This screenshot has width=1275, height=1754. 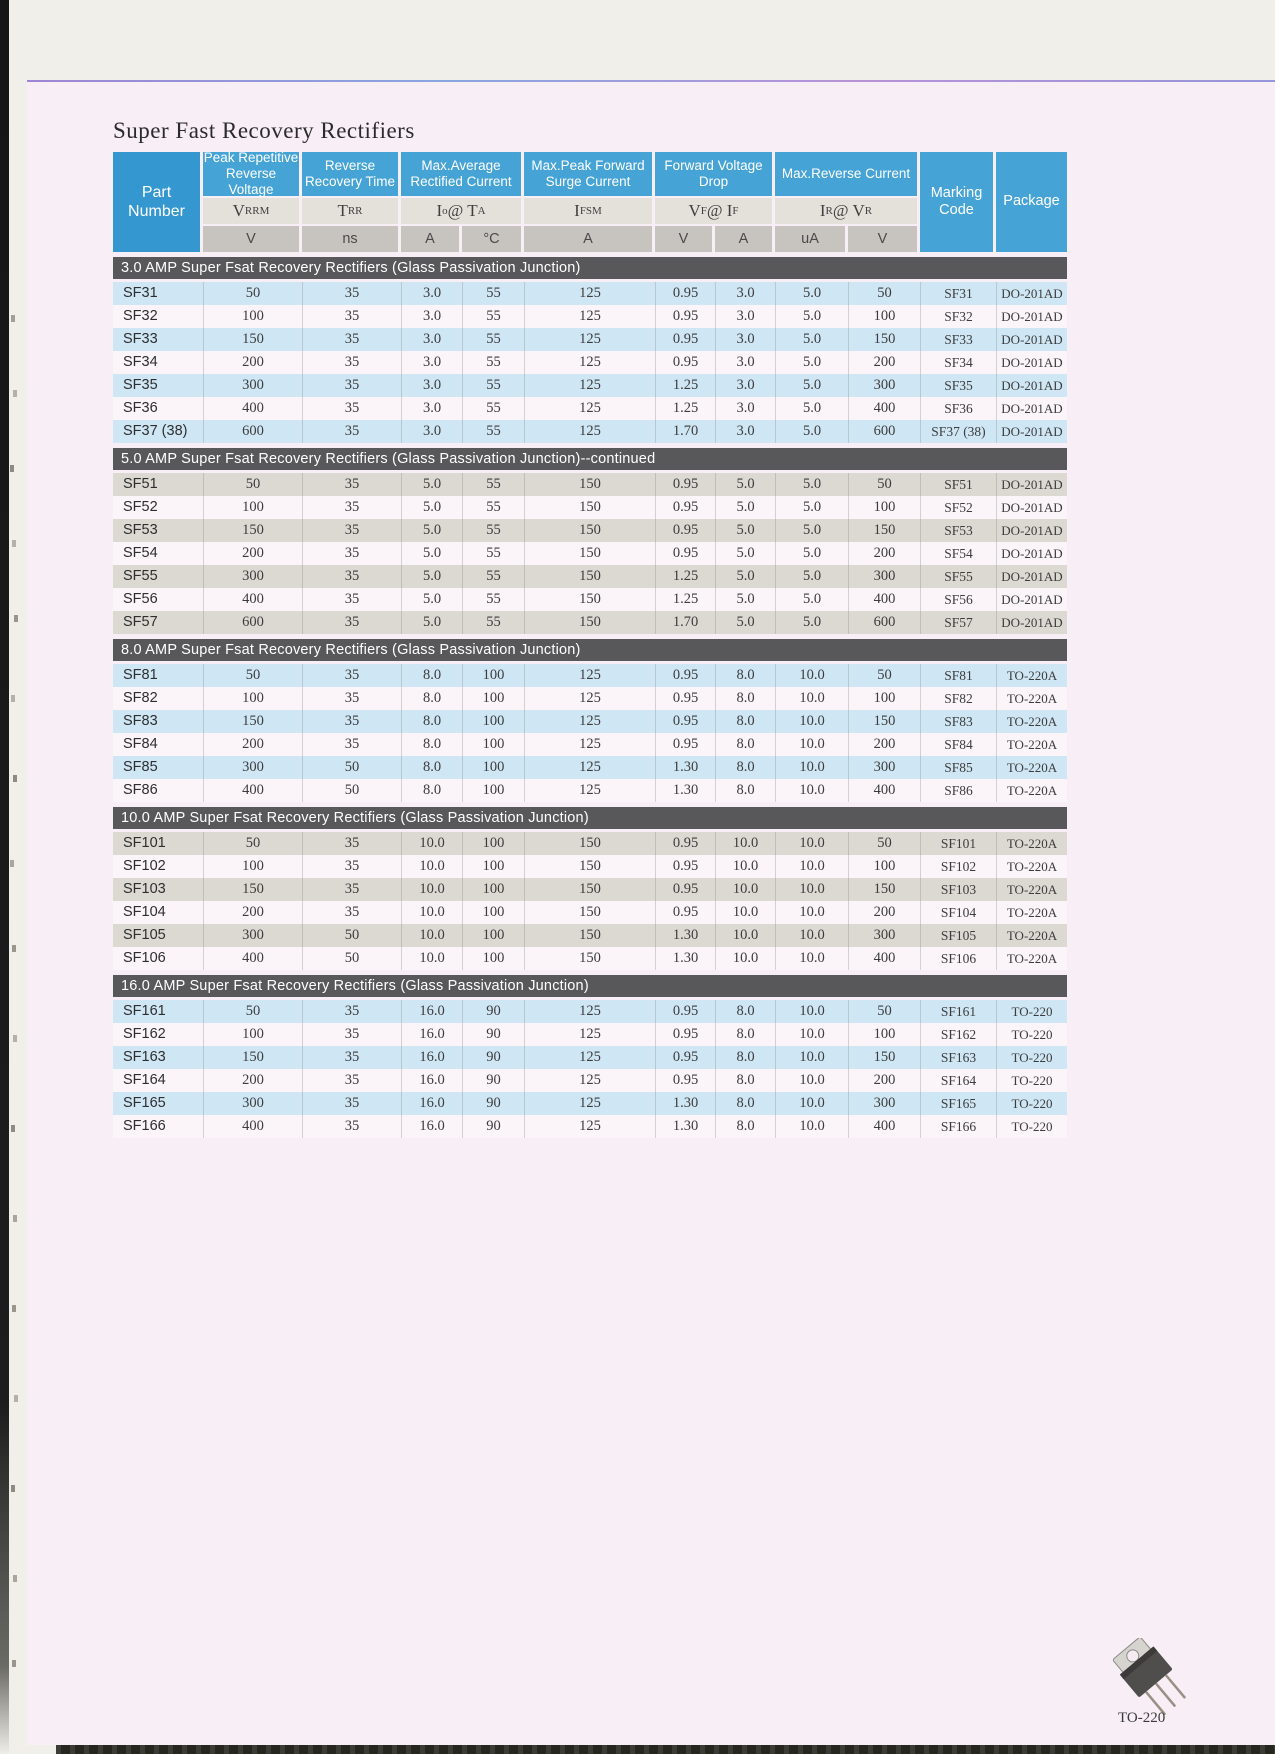 What do you see at coordinates (144, 912) in the screenshot?
I see `part-number-cell: SF104` at bounding box center [144, 912].